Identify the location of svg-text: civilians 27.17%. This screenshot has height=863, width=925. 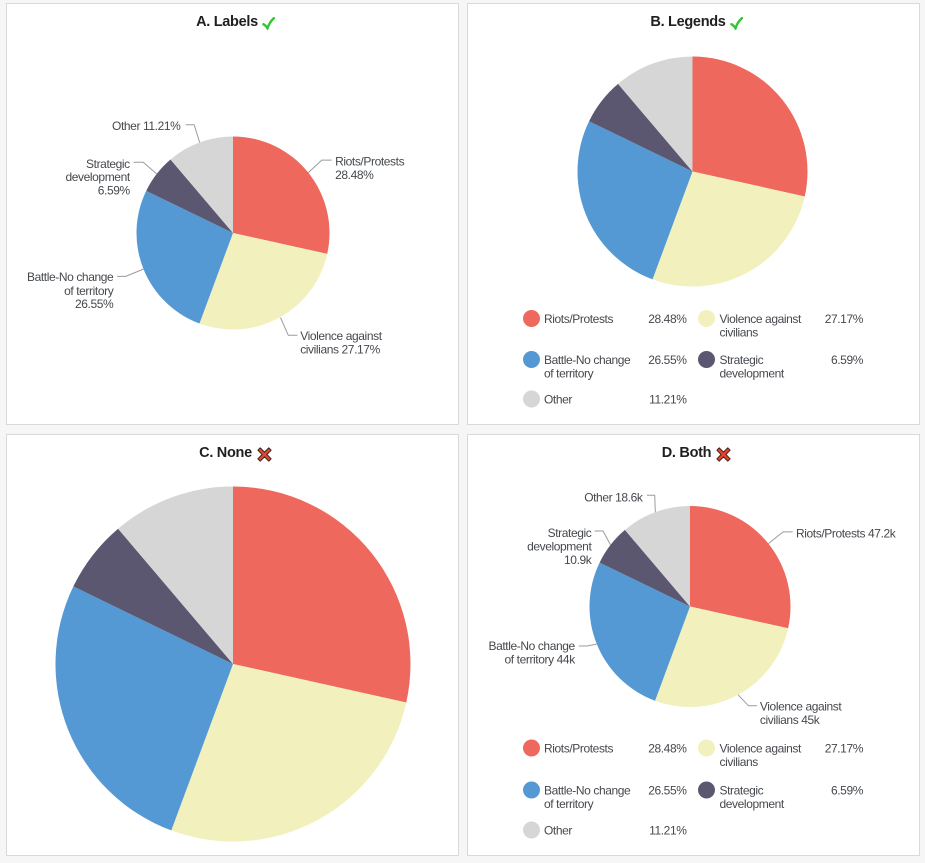
(340, 350).